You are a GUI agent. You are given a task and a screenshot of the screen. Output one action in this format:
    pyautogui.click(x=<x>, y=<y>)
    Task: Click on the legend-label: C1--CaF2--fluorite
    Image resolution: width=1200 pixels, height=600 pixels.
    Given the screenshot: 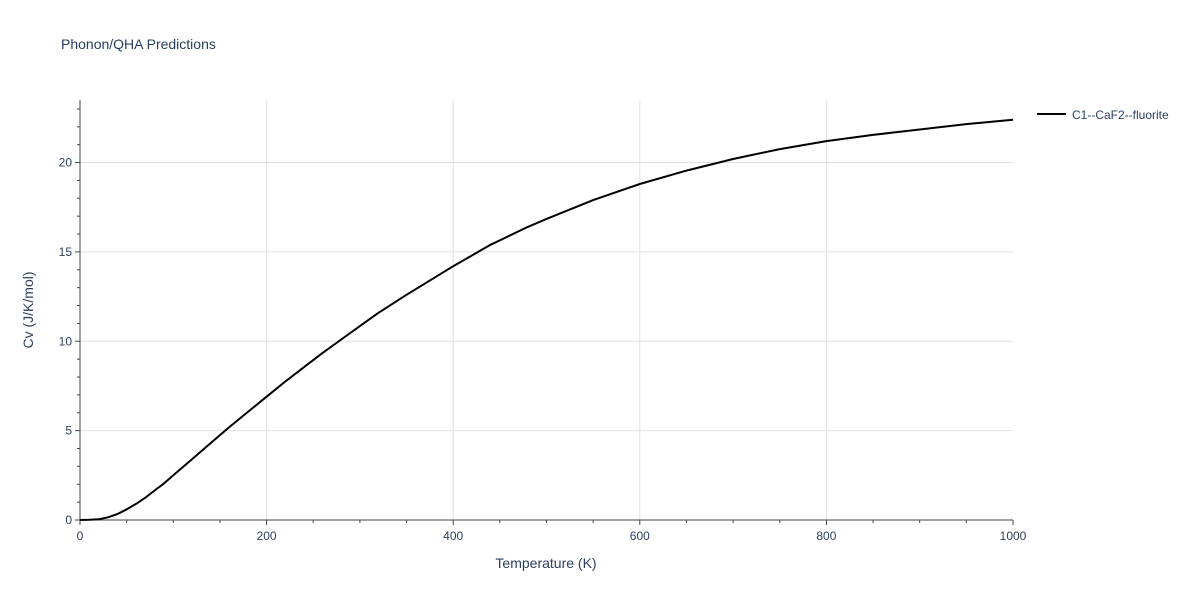 What is the action you would take?
    pyautogui.click(x=1120, y=115)
    